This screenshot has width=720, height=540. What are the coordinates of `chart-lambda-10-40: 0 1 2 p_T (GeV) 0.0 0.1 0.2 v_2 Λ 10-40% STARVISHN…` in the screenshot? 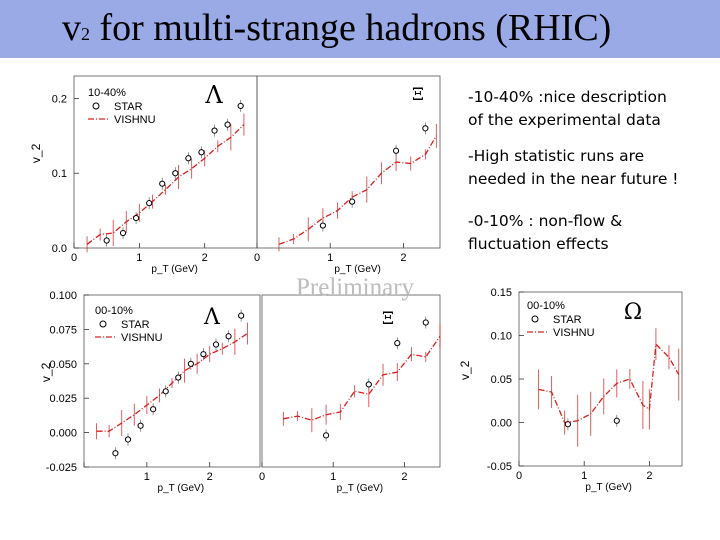 It's located at (143, 175).